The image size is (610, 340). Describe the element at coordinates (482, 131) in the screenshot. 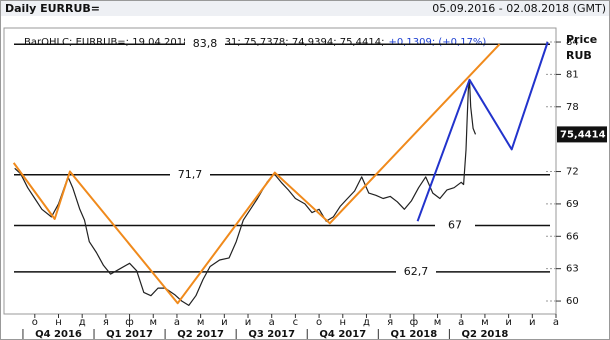

I see `series-line` at that location.